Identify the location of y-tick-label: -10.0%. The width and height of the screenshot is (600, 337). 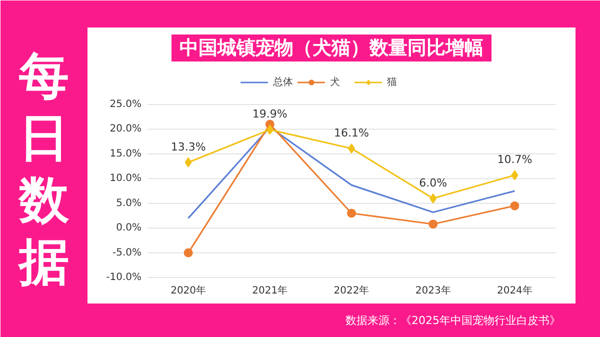
(124, 277).